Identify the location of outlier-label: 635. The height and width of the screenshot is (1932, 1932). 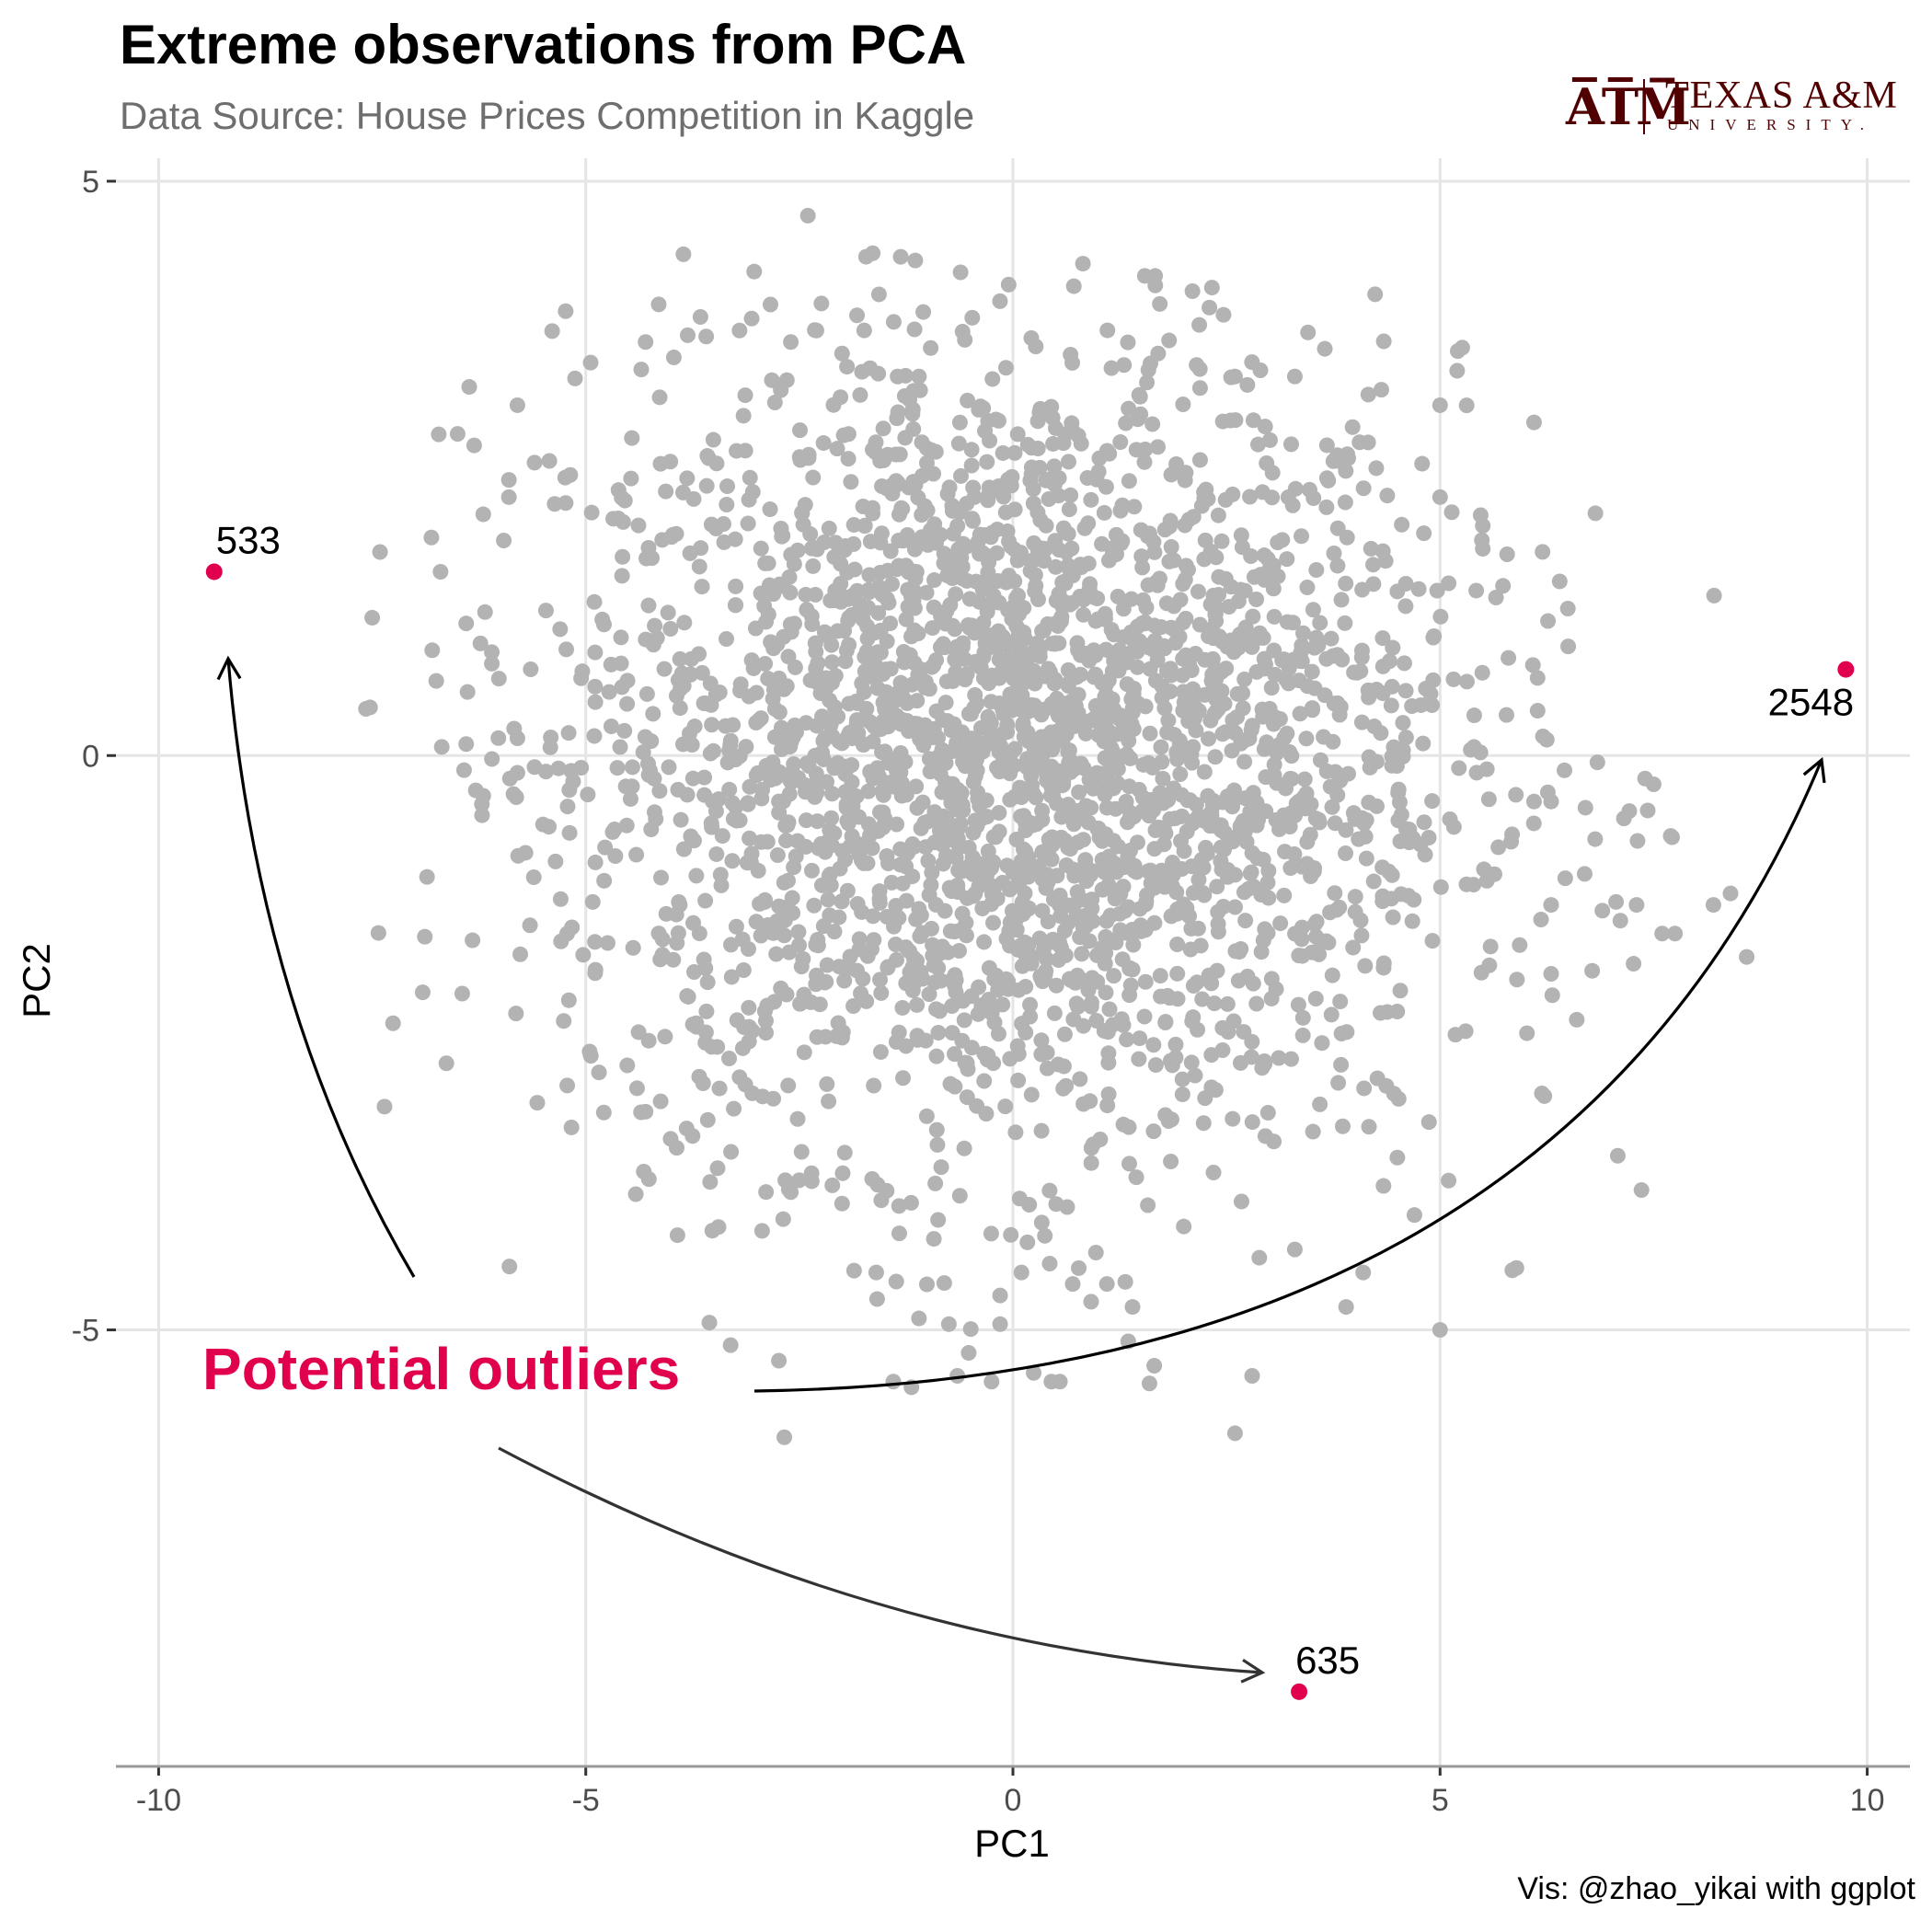
(1327, 1660).